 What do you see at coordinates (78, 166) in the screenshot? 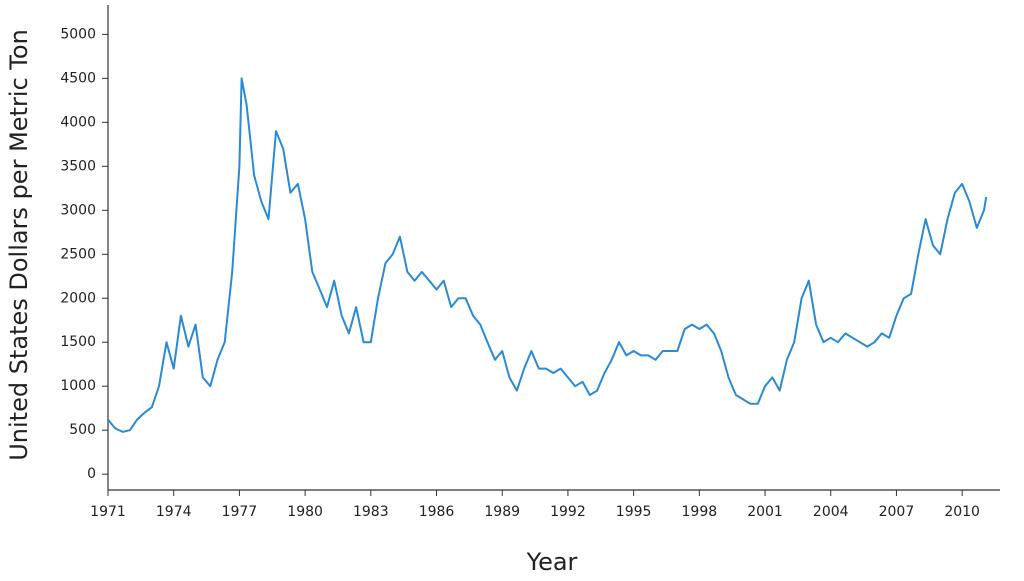
I see `y-tick-label: 3500` at bounding box center [78, 166].